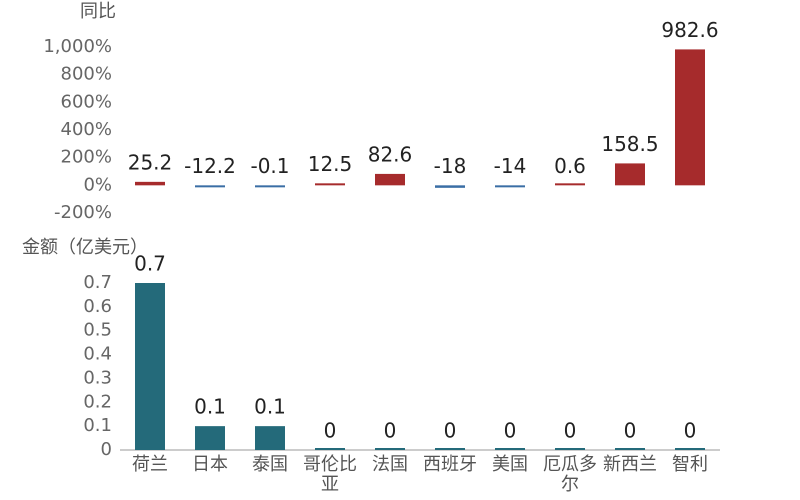 The width and height of the screenshot is (800, 500). What do you see at coordinates (150, 464) in the screenshot?
I see `x-tick-label: 荷兰` at bounding box center [150, 464].